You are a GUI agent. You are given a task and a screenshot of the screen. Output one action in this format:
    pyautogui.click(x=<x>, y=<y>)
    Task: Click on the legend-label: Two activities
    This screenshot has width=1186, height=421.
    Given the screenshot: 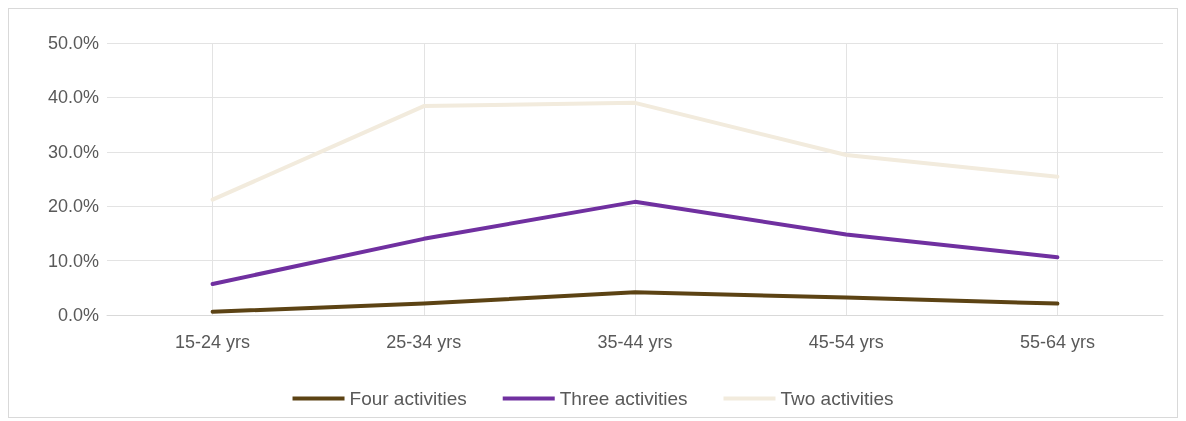 What is the action you would take?
    pyautogui.click(x=837, y=398)
    